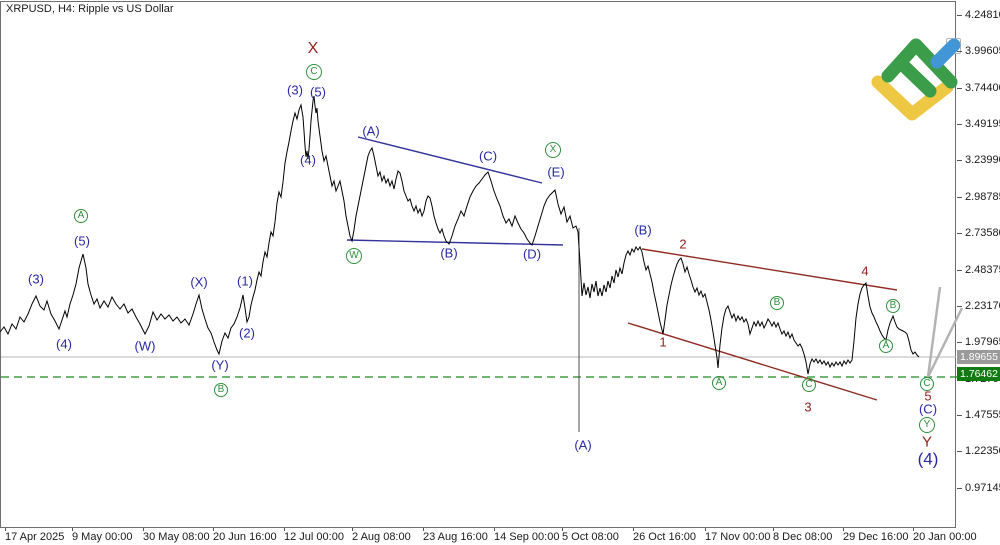 This screenshot has width=1000, height=545. I want to click on wave-label-5-r: 5, so click(928, 396).